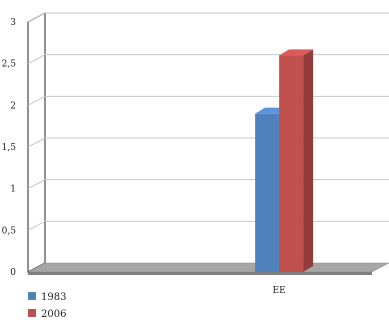 This screenshot has height=323, width=389. What do you see at coordinates (267, 193) in the screenshot?
I see `bar-1983` at bounding box center [267, 193].